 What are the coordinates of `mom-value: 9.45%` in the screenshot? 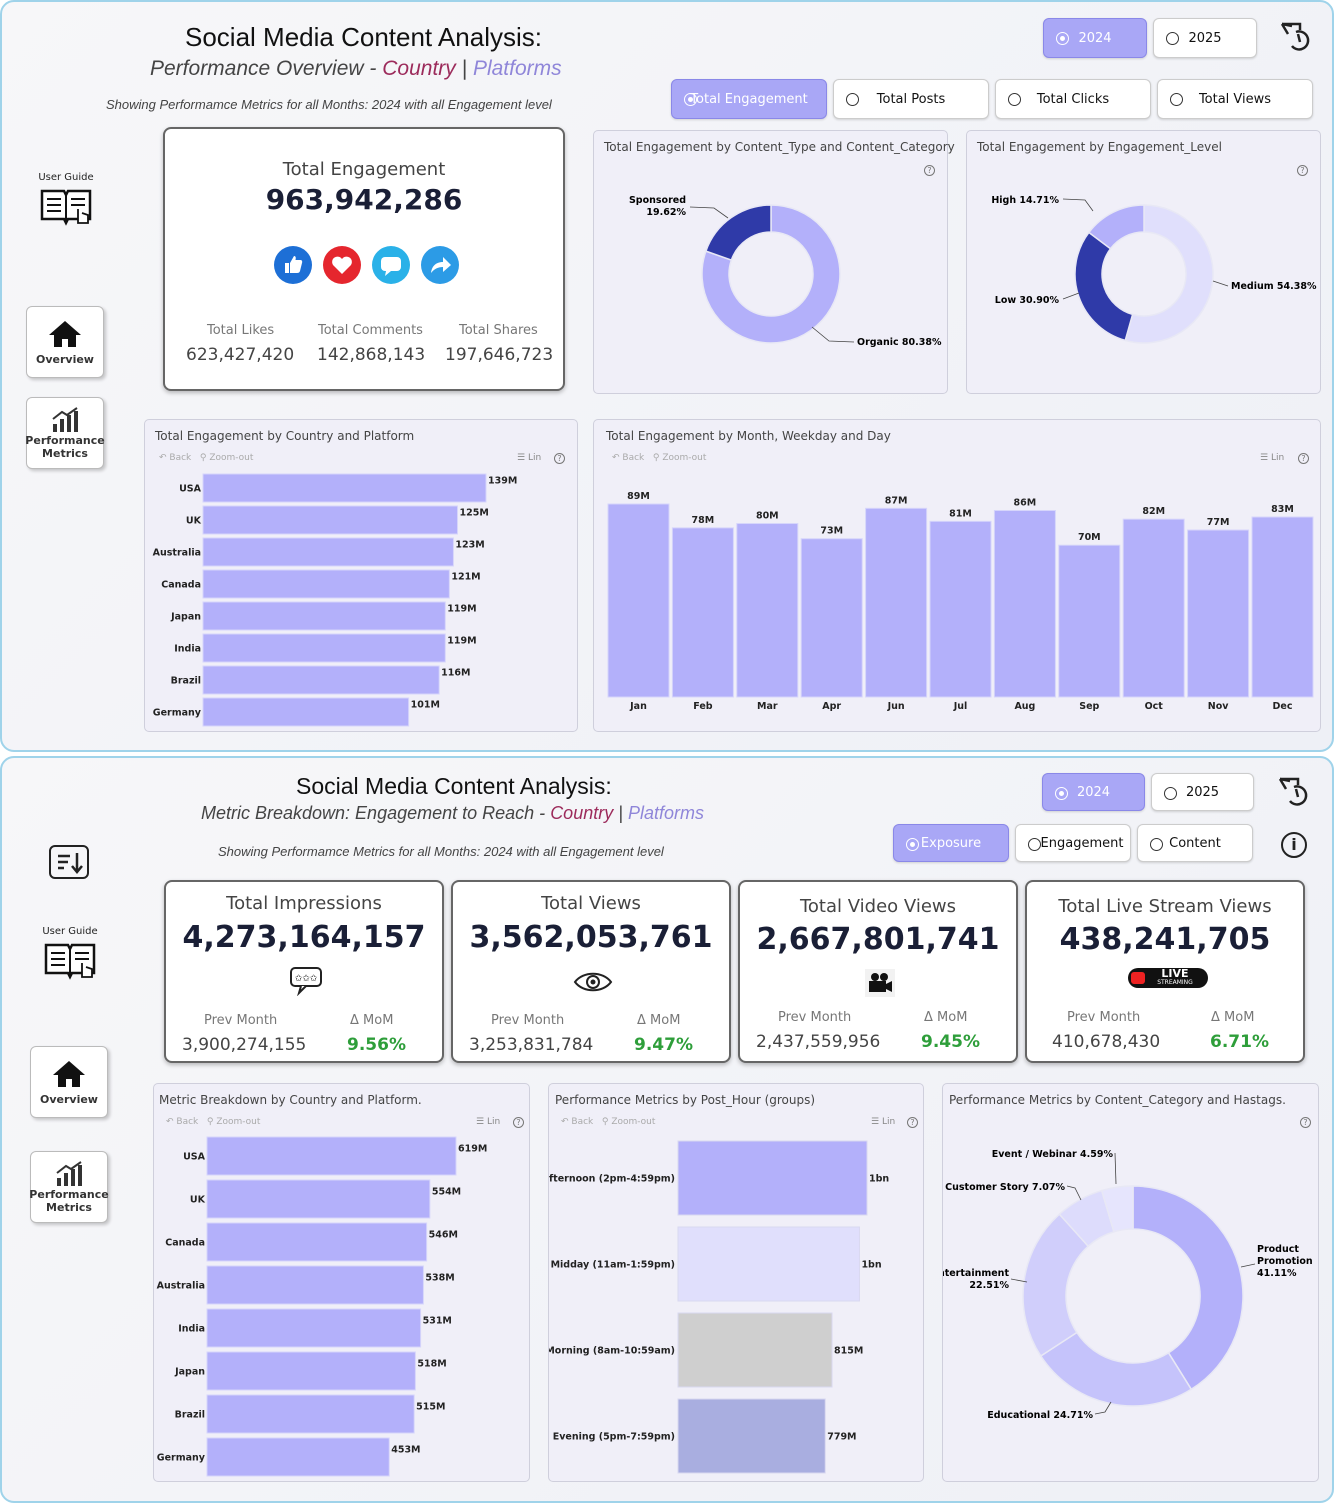 It's located at (950, 1042).